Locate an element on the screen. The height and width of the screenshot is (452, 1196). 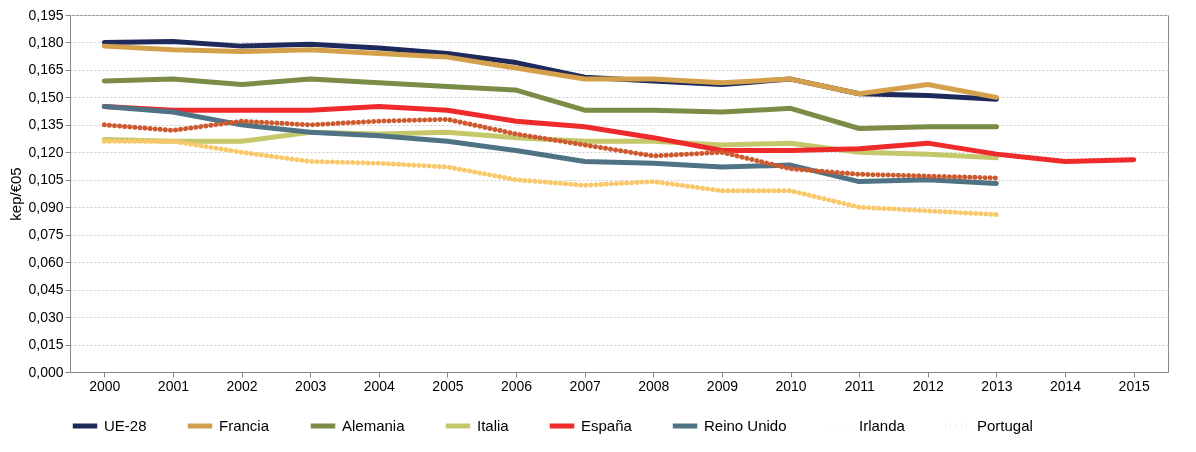
y-tick-label: 0,195 is located at coordinates (46, 14).